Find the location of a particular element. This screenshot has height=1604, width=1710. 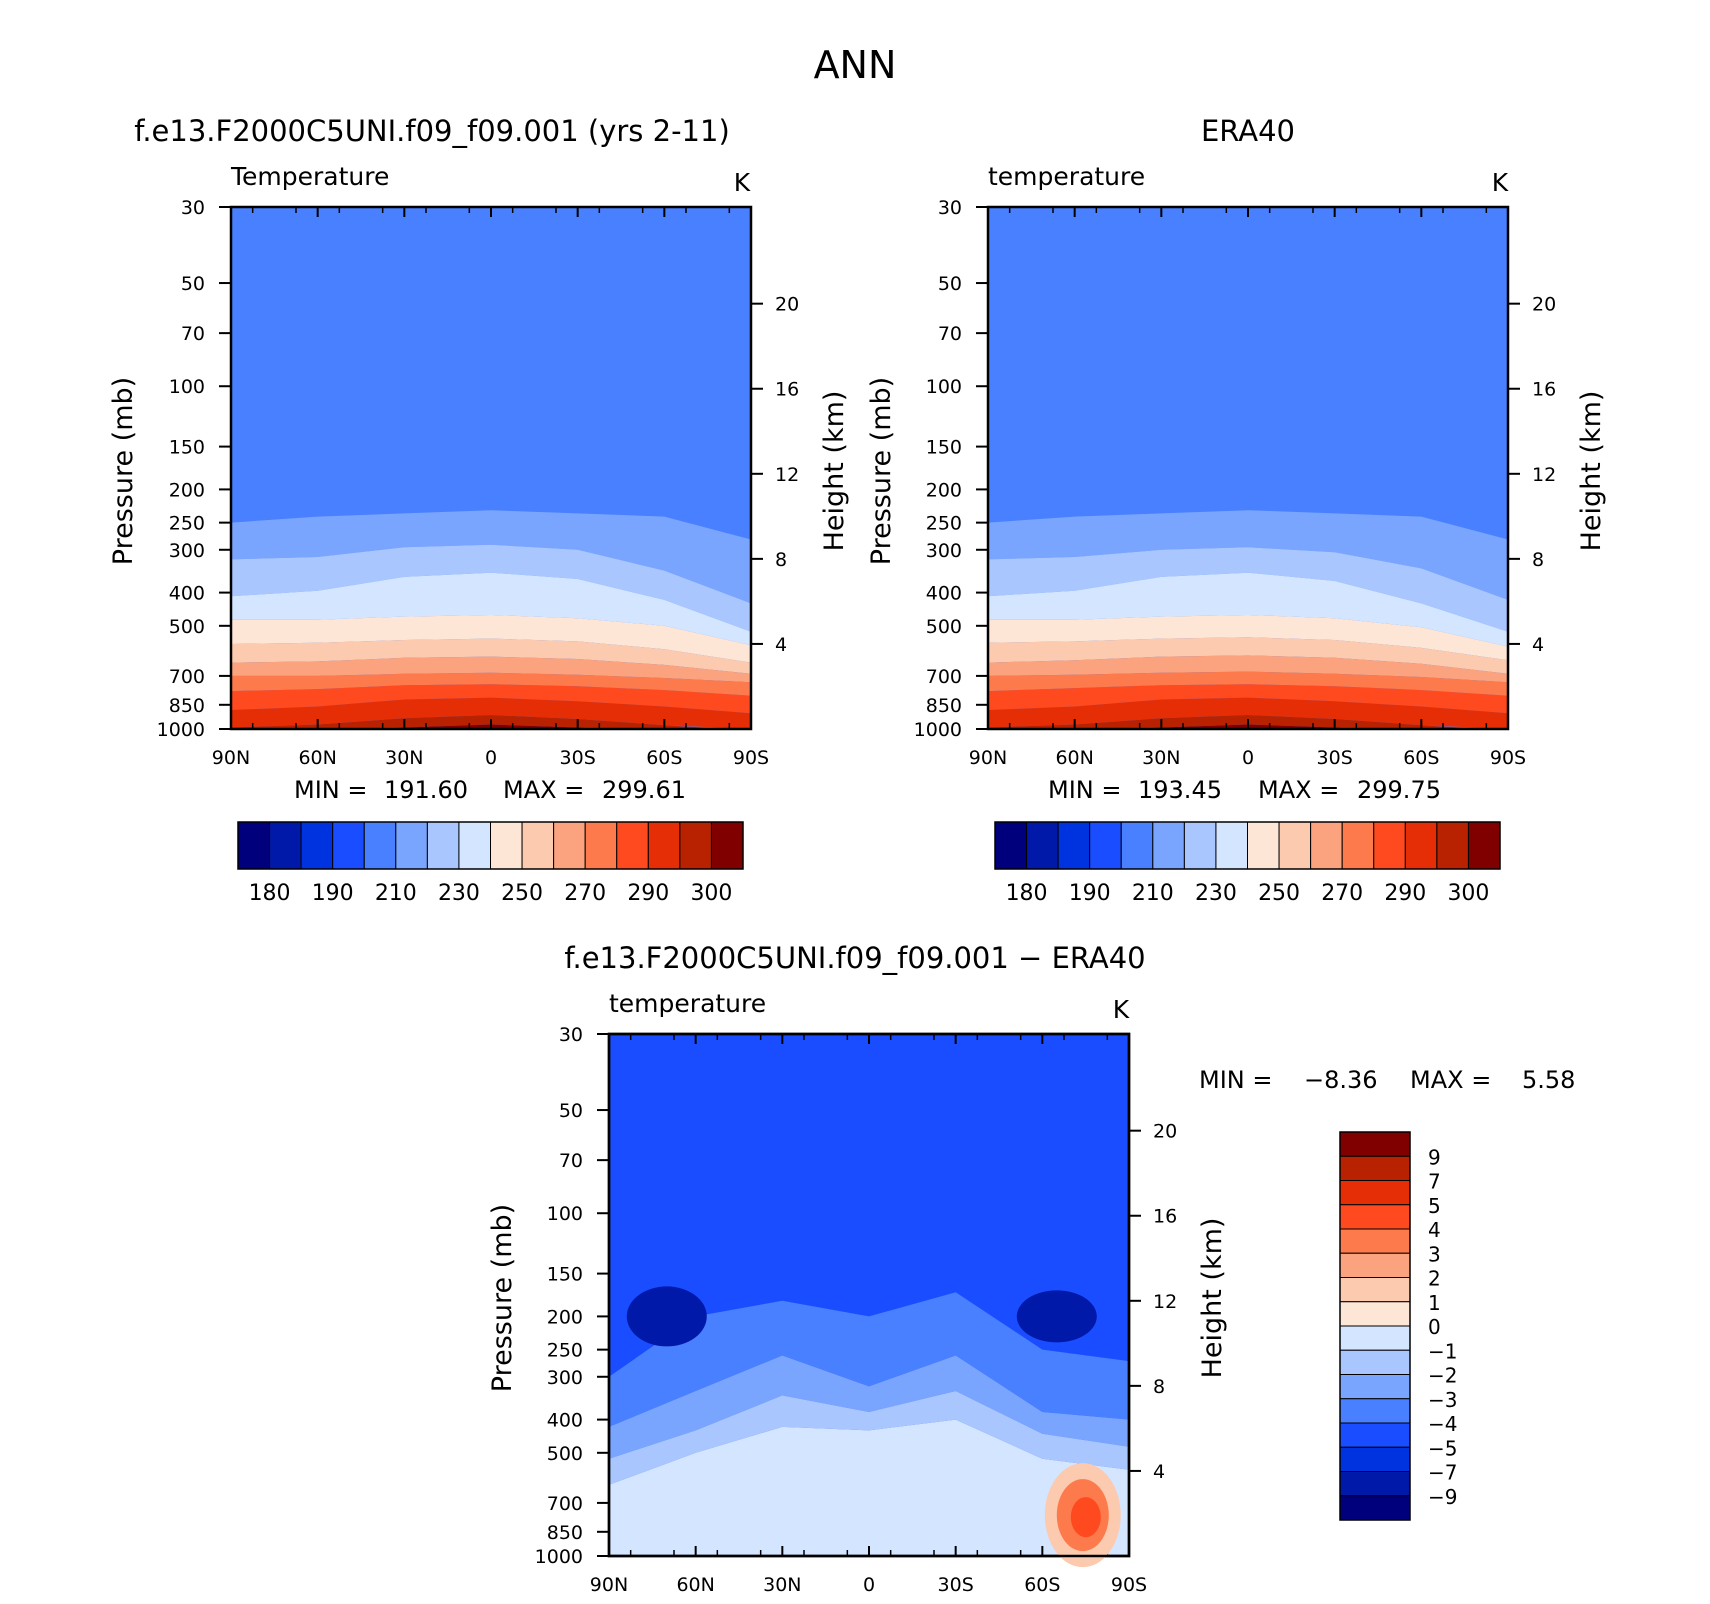

plot-frame-overlay is located at coordinates (869, 1295).